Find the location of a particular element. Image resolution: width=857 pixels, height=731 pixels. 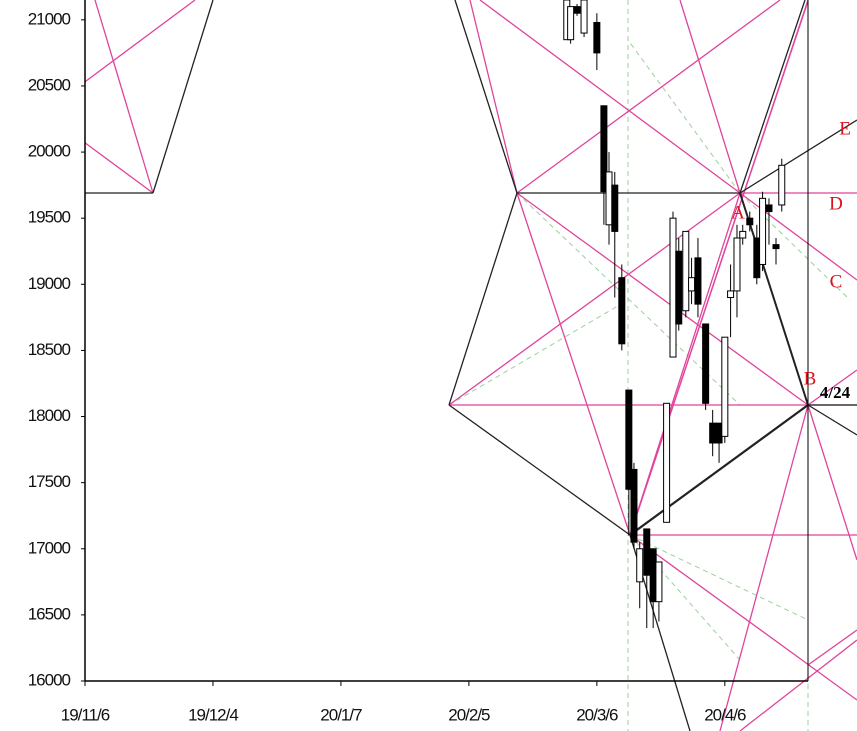

y-tick-label: 20500 is located at coordinates (49, 84).